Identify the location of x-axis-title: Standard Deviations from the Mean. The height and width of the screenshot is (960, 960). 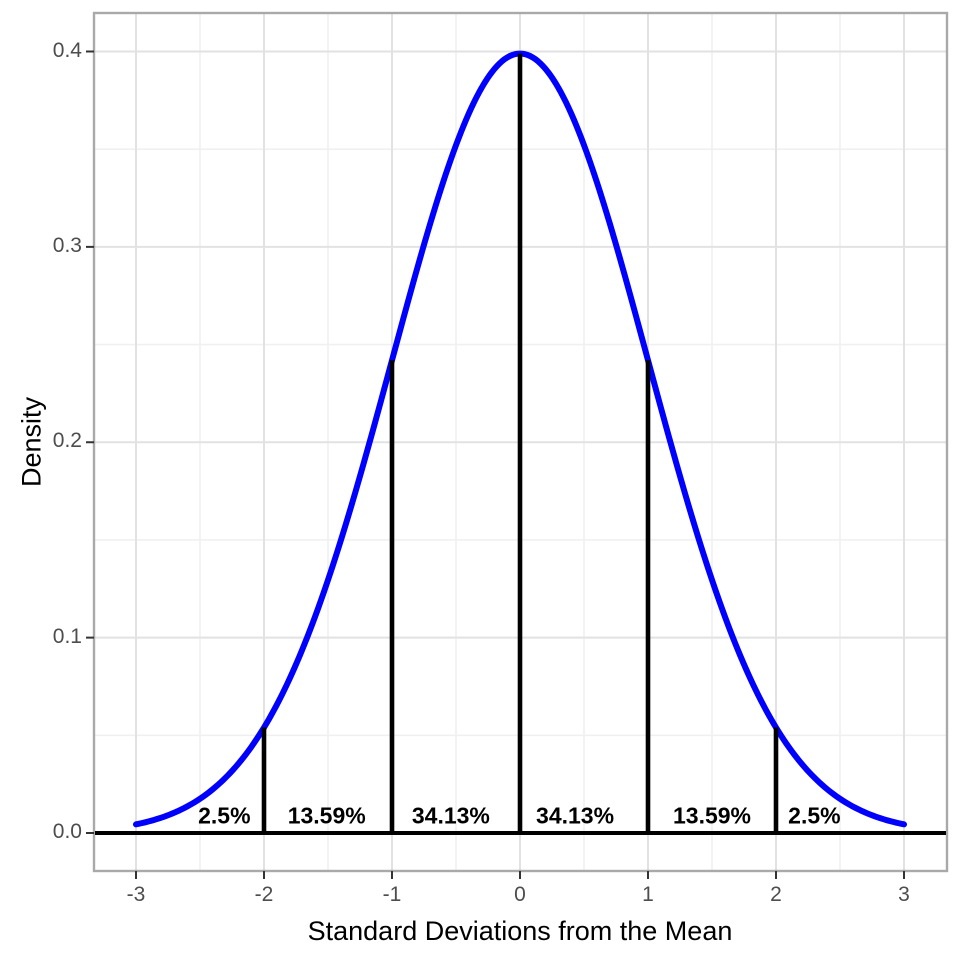
(480, 931).